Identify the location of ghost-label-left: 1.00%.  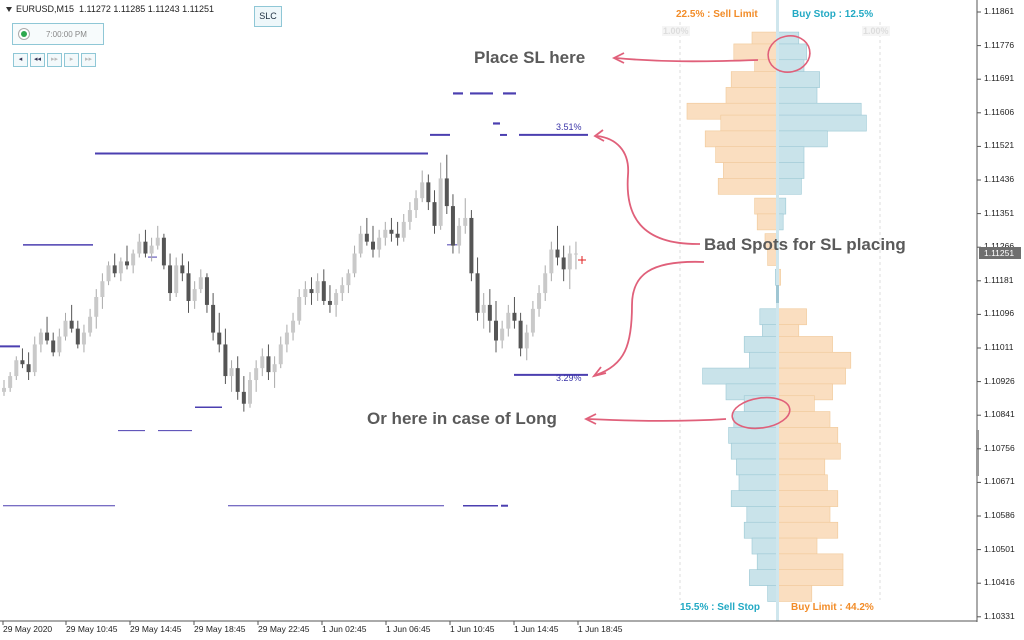
(676, 31).